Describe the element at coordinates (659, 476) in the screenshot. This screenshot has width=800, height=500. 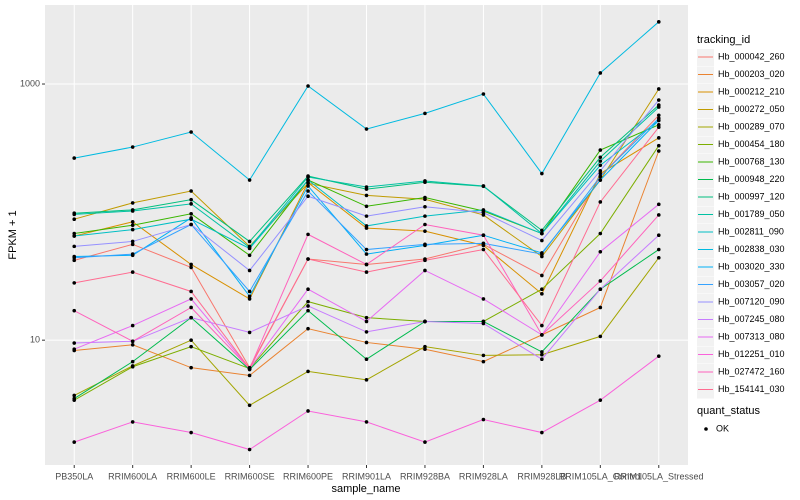
I see `x-tick-label: RRIM105LA_Stressed` at that location.